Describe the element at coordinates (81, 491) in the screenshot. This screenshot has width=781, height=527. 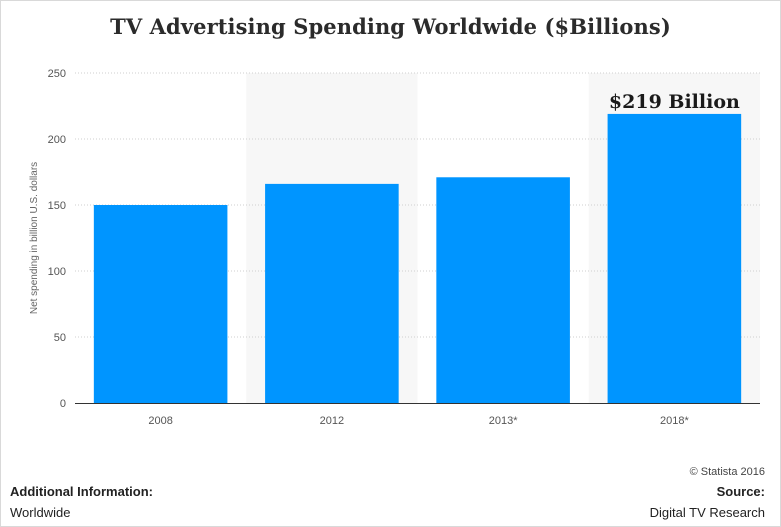
I see `additional-info-label: Additional Information:` at that location.